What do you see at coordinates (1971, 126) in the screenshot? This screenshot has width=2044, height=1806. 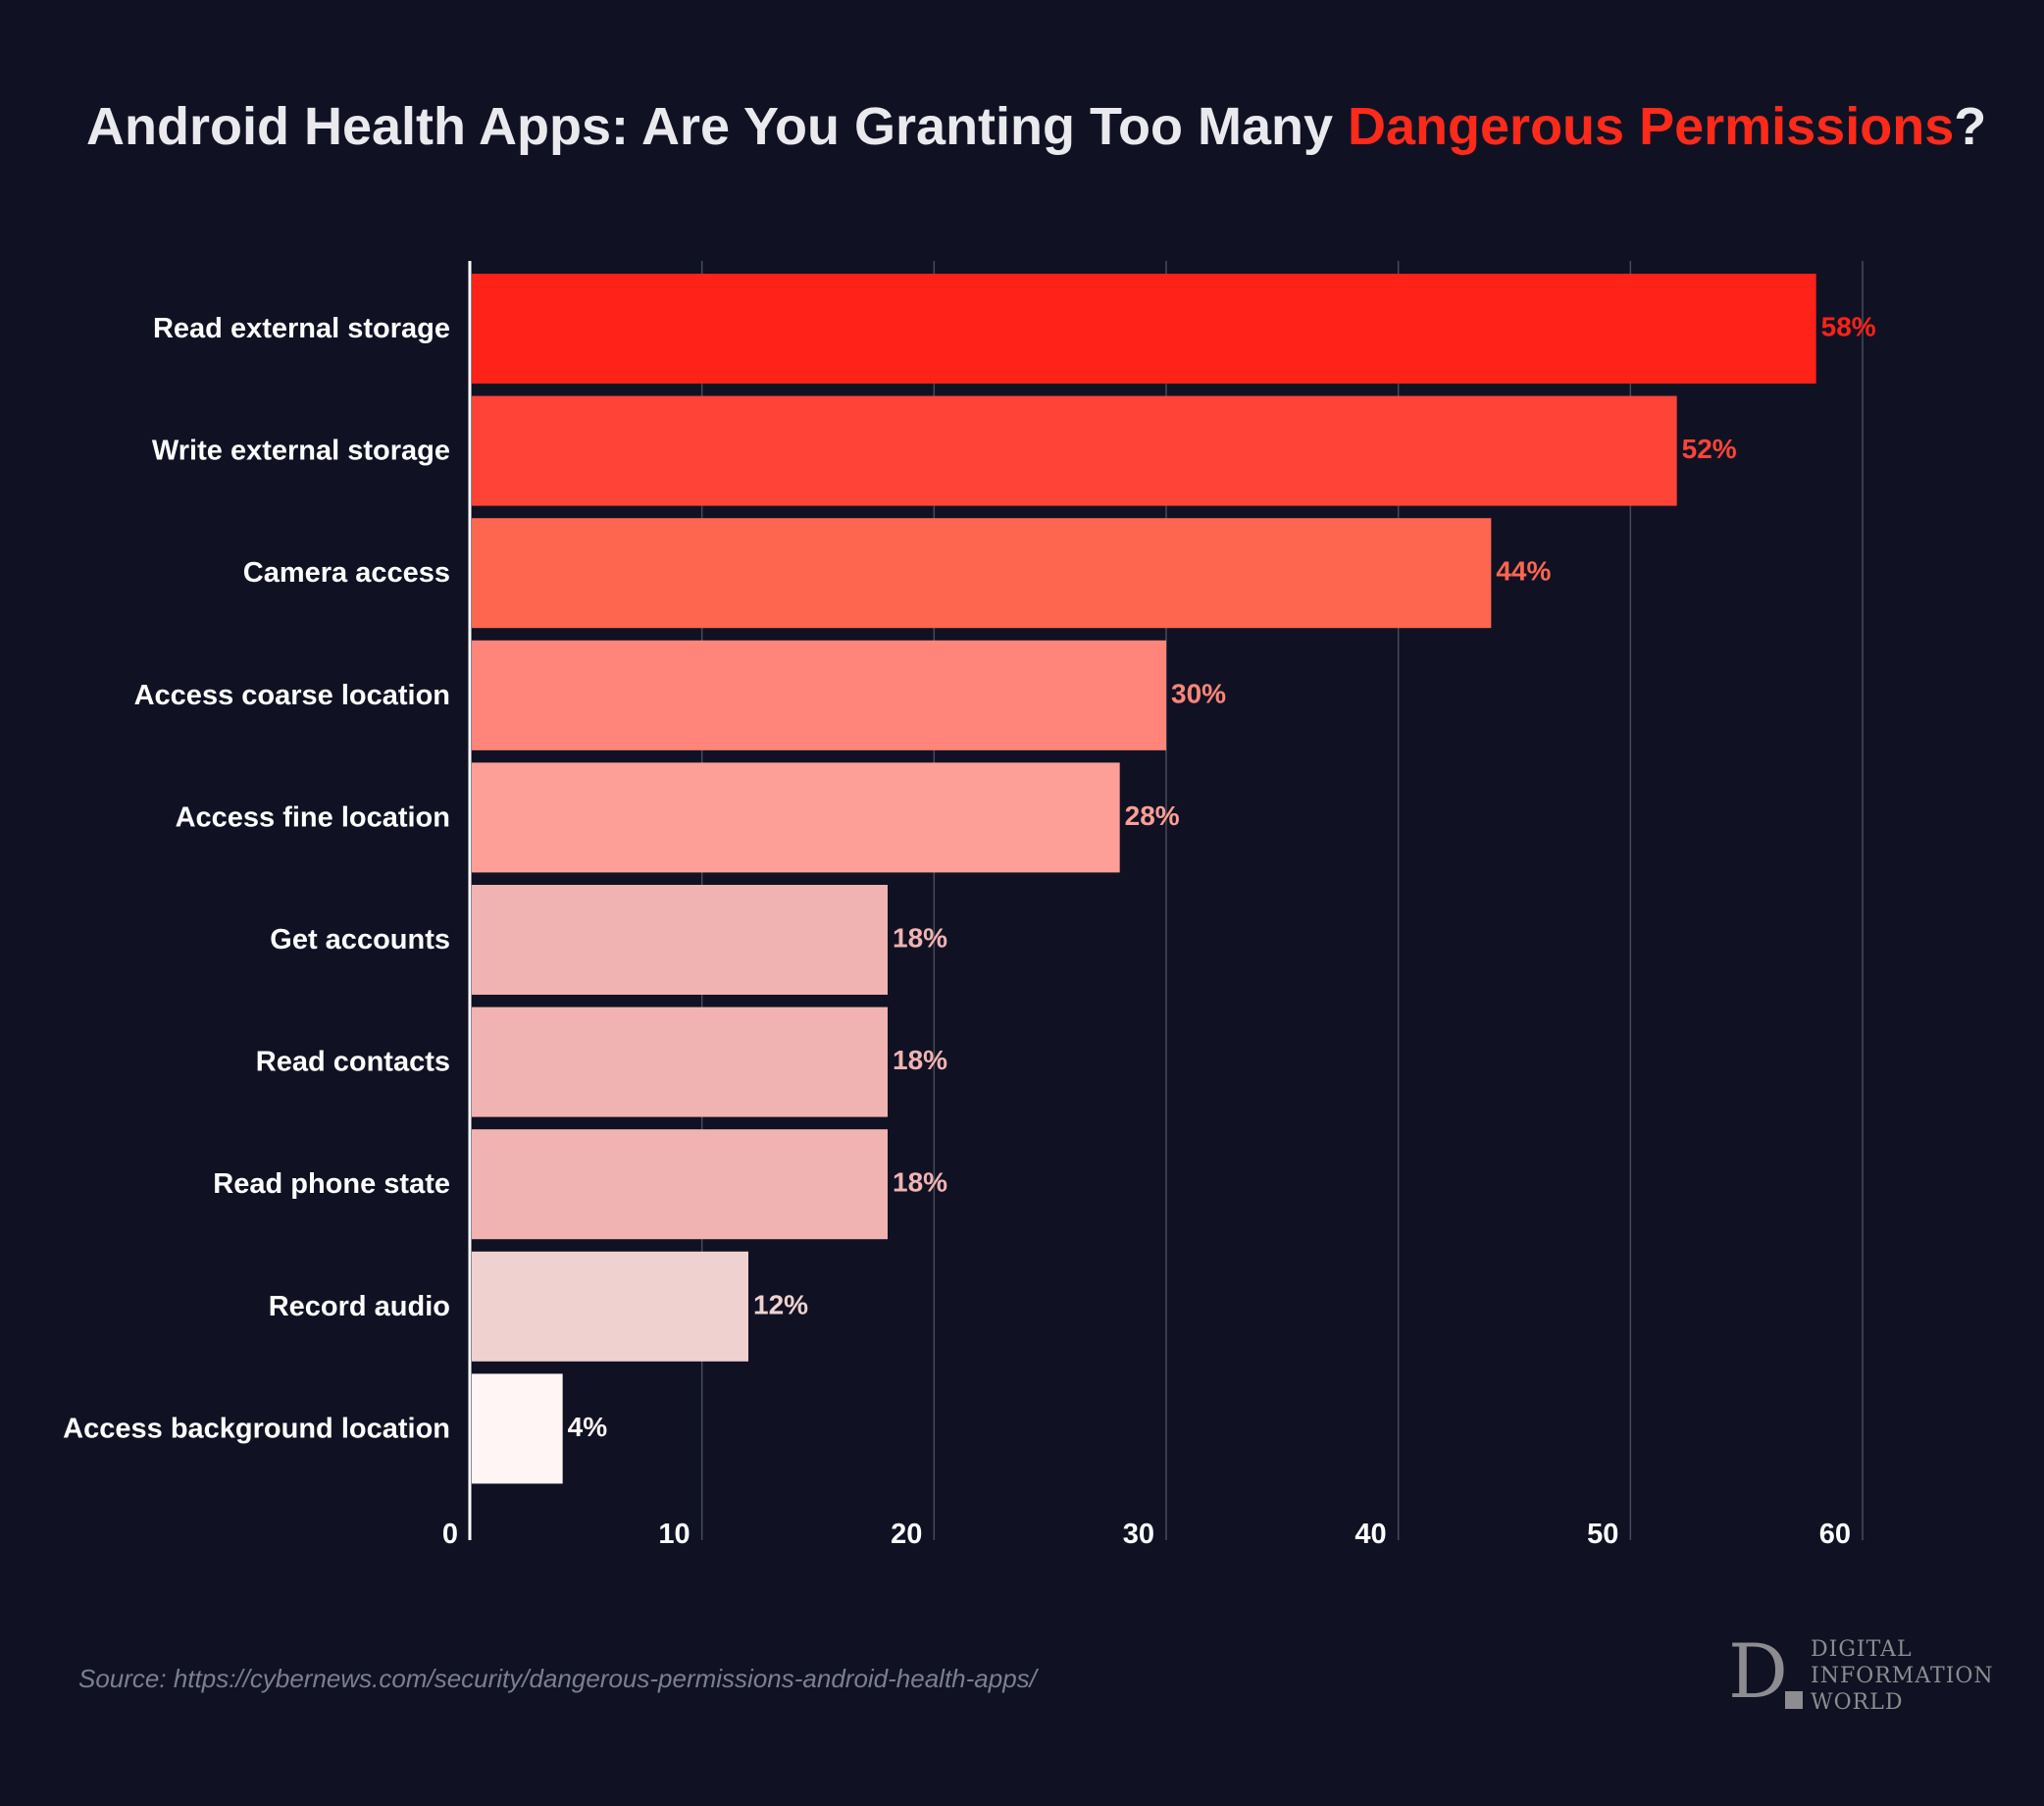 I see `chart-title-suffix: ?` at bounding box center [1971, 126].